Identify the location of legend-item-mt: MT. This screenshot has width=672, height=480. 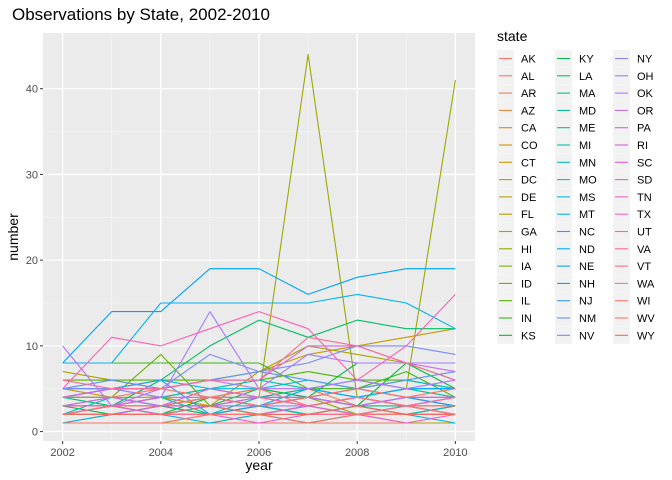
(575, 214).